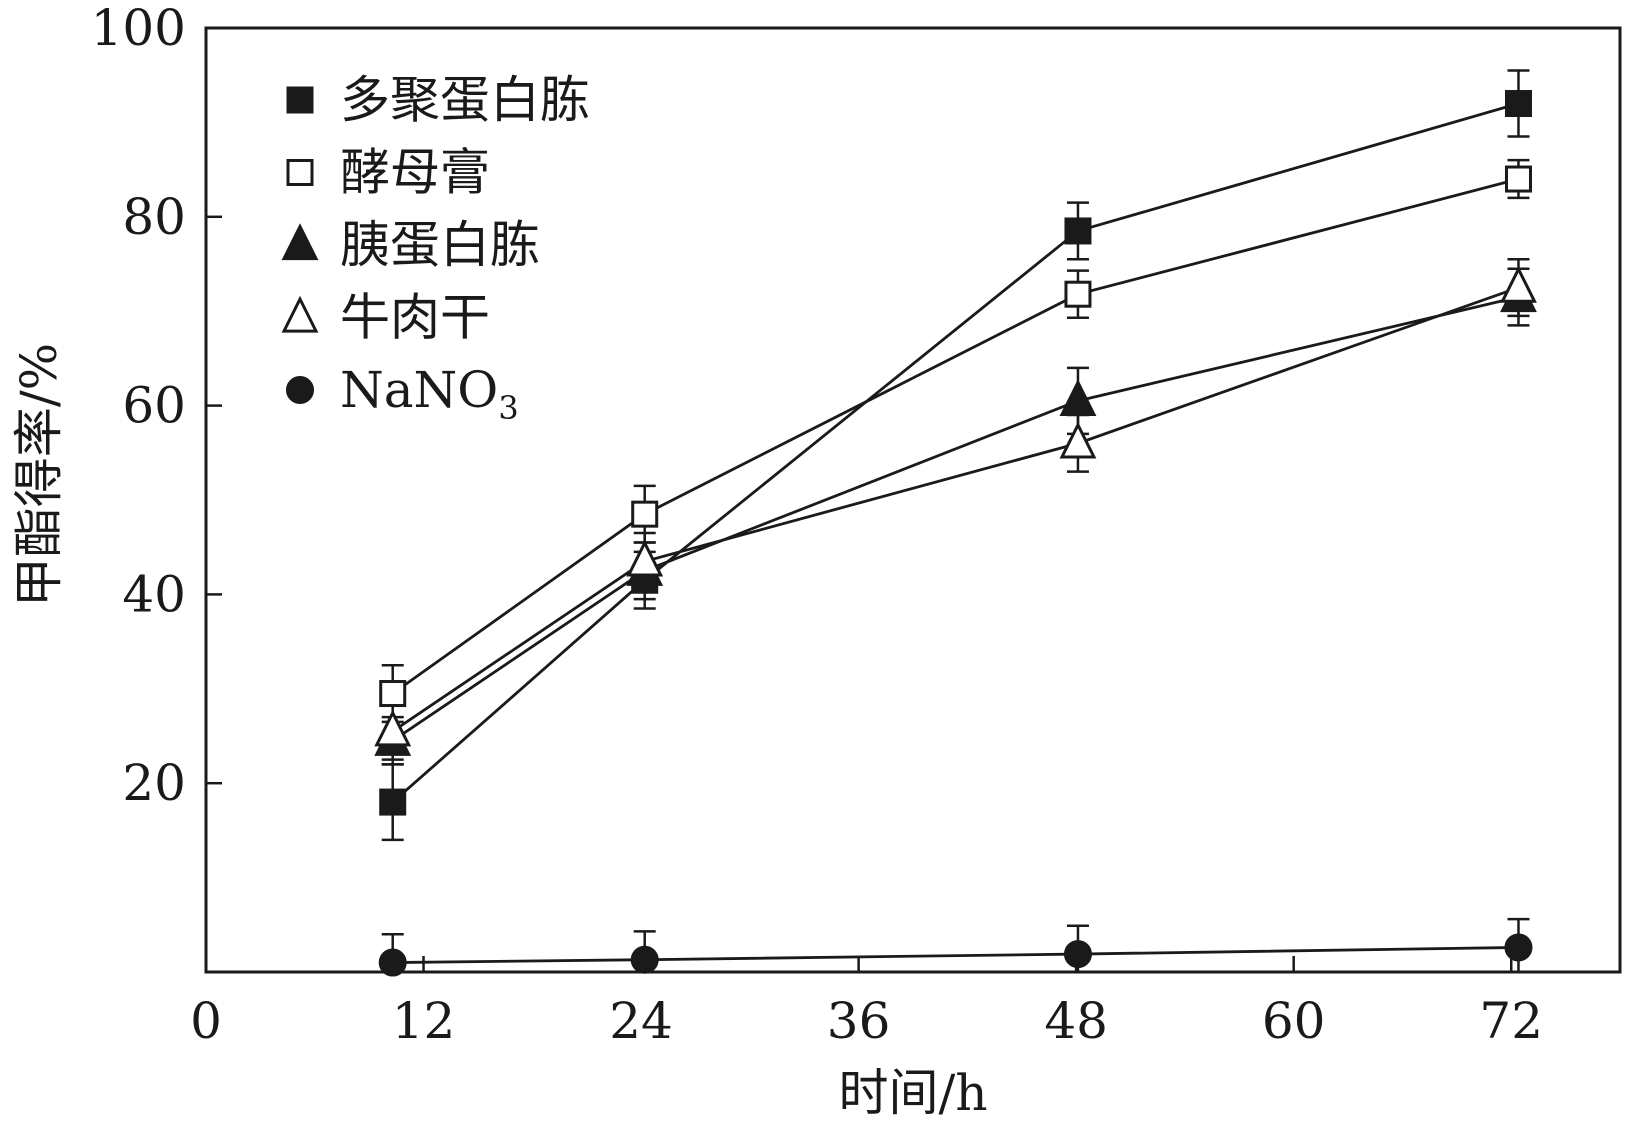 The width and height of the screenshot is (1626, 1127). I want to click on x-tick-label: 48, so click(1076, 1021).